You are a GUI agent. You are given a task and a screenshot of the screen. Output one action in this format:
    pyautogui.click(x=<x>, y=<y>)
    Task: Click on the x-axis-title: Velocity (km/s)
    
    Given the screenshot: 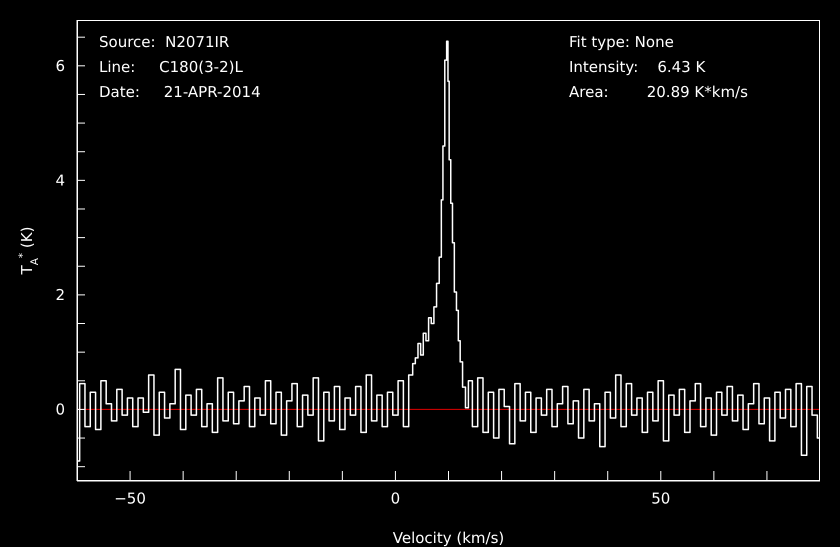 What is the action you would take?
    pyautogui.click(x=448, y=538)
    